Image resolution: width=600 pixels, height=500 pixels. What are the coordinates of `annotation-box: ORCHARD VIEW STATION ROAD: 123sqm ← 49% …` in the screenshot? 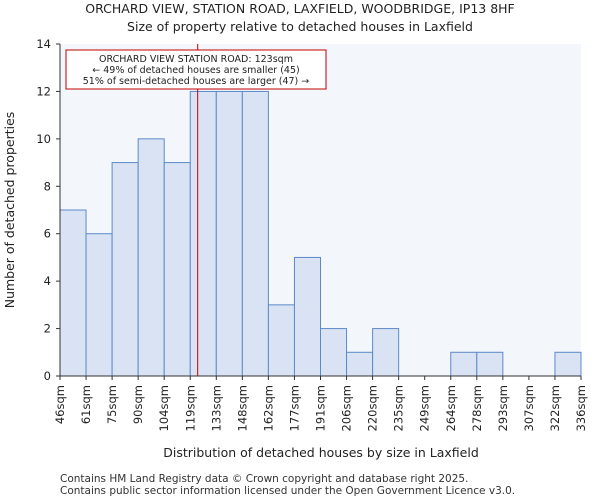 It's located at (196, 69).